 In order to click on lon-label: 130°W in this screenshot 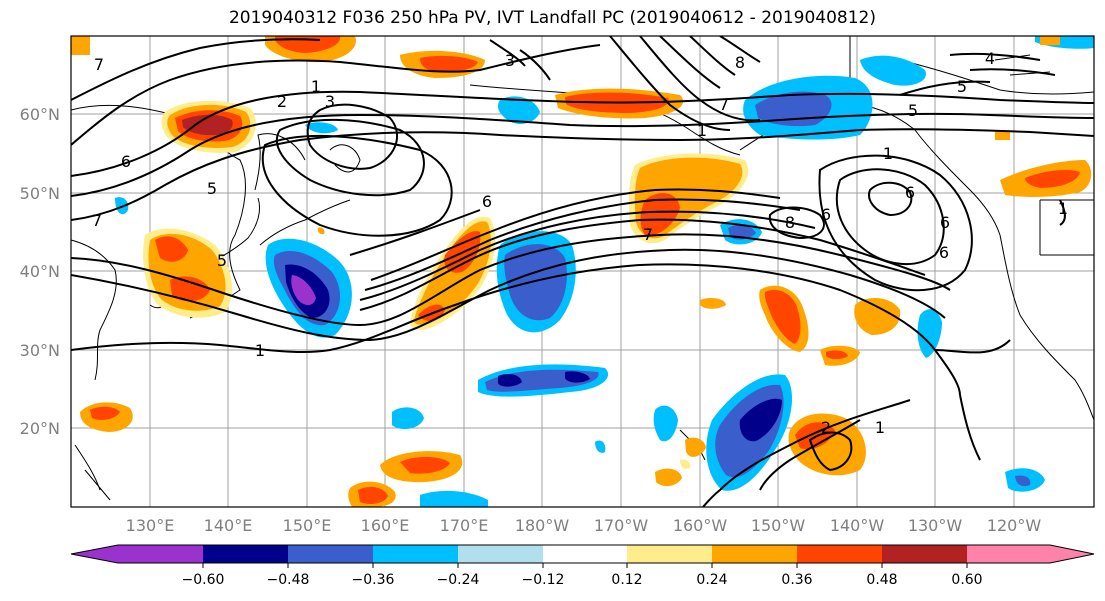, I will do `click(935, 525)`.